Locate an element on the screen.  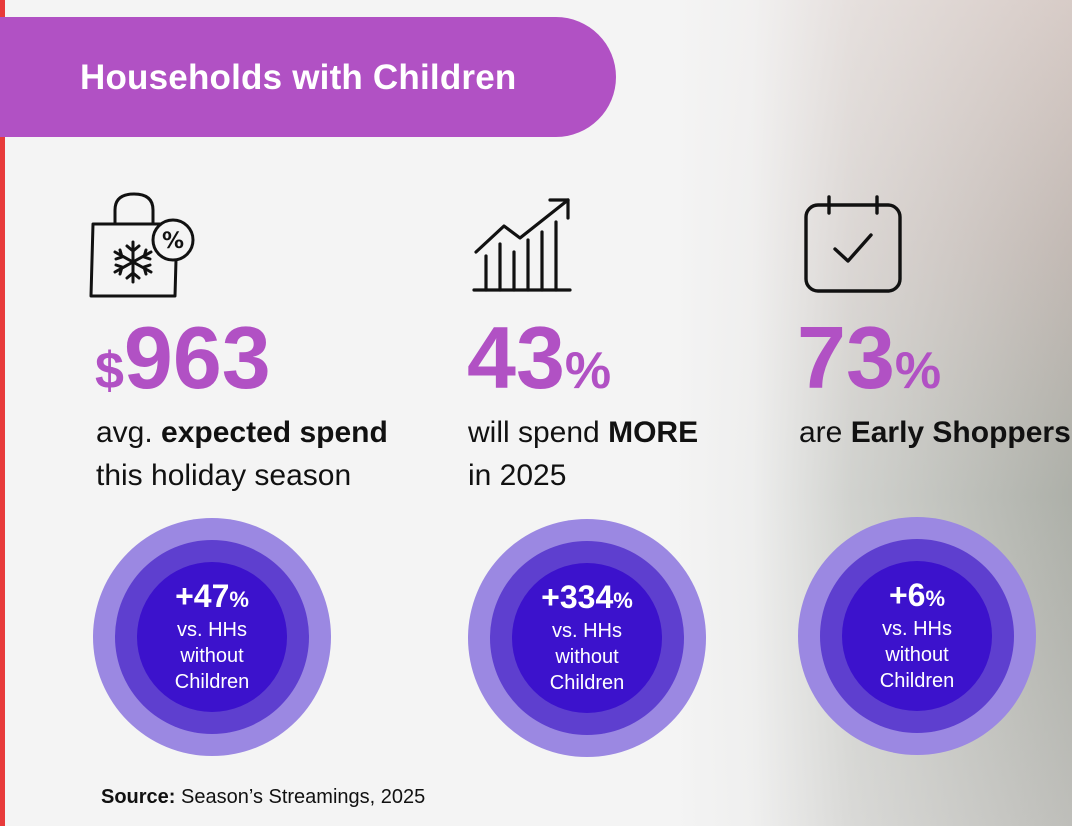
stat-description: will spend MORE in 2025 is located at coordinates (583, 454).